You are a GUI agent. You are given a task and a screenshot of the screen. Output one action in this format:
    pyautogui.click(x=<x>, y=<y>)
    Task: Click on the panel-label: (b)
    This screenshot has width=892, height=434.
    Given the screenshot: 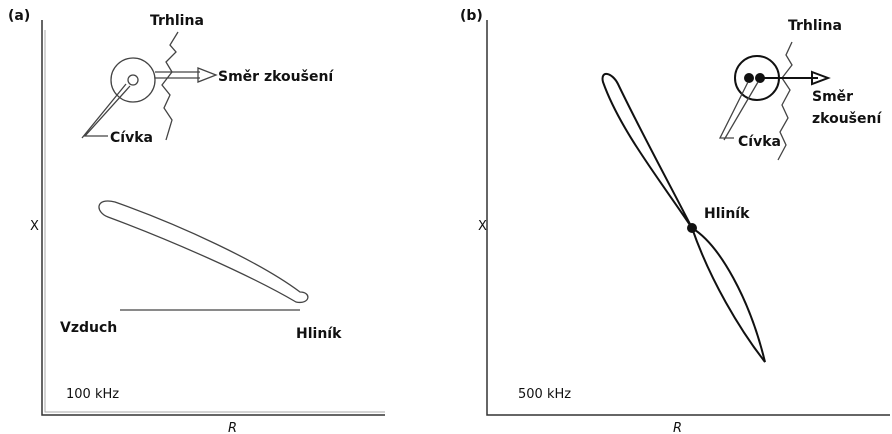 What is the action you would take?
    pyautogui.click(x=471, y=16)
    